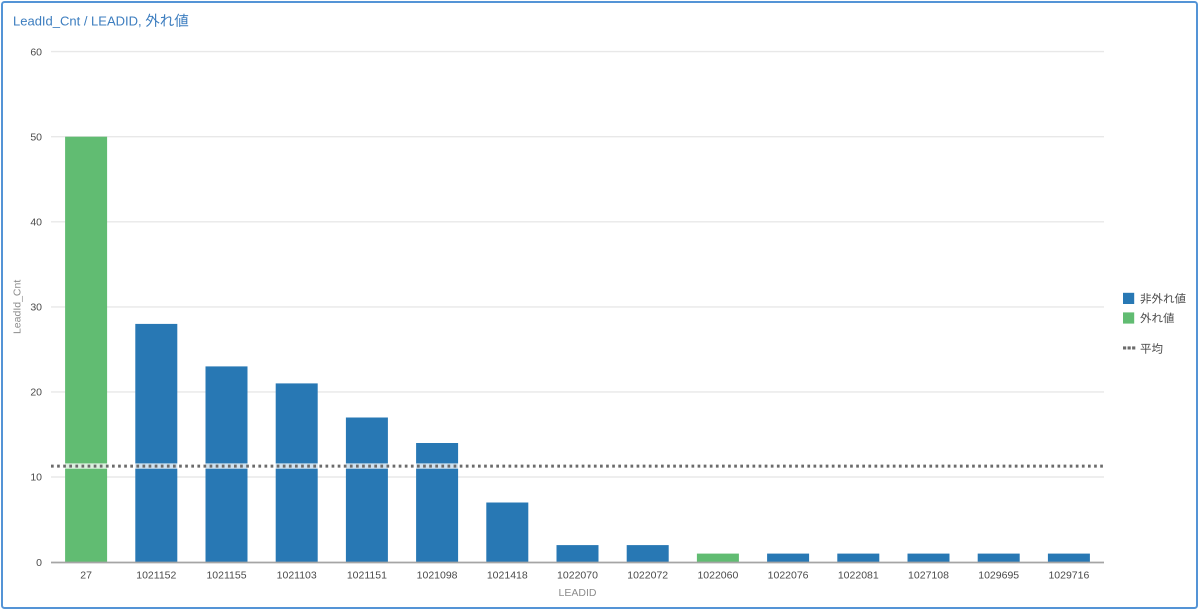  I want to click on svg-text: 1022060, so click(717, 576).